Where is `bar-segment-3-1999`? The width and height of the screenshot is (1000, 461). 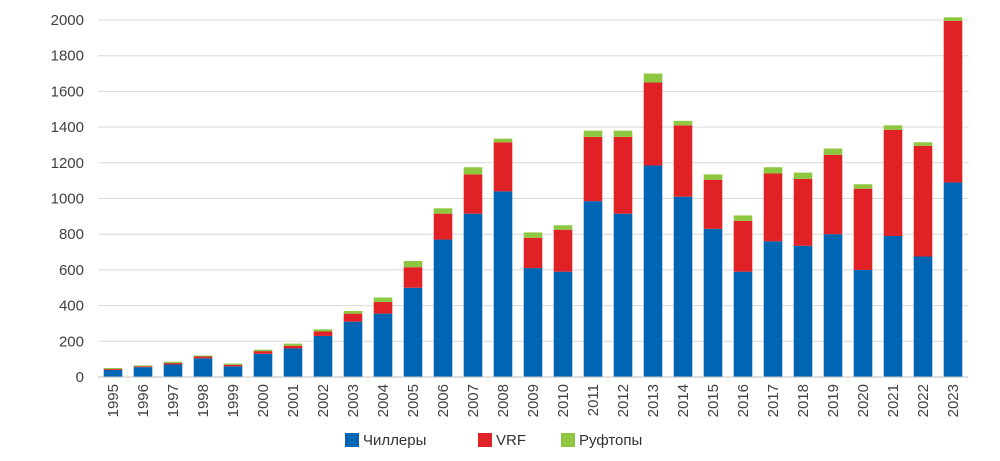
bar-segment-3-1999 is located at coordinates (233, 364).